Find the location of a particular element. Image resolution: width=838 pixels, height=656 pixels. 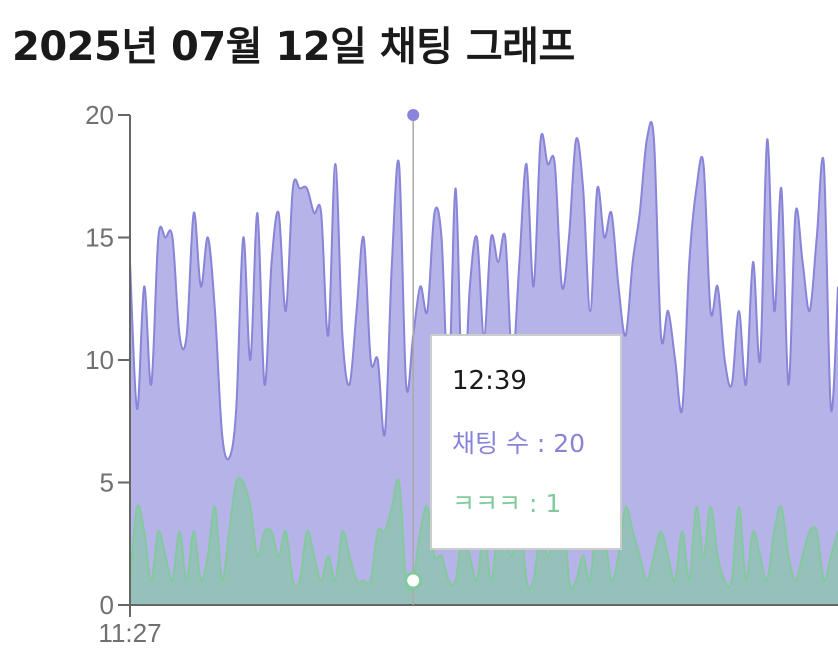

tooltip-time: 12:39 is located at coordinates (489, 381).